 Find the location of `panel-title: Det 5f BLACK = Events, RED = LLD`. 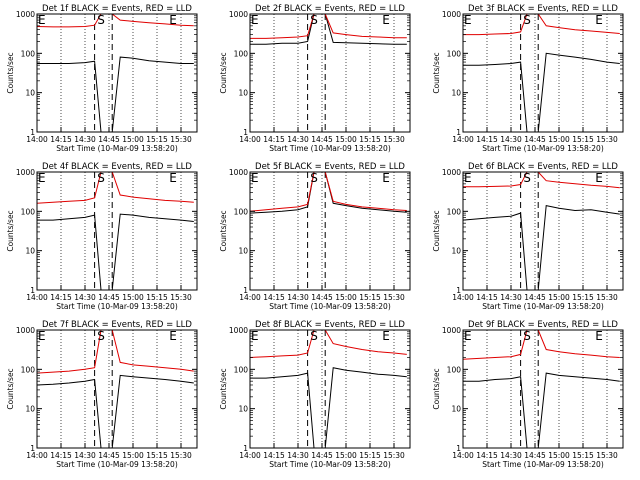

panel-title: Det 5f BLACK = Events, RED = LLD is located at coordinates (330, 167).